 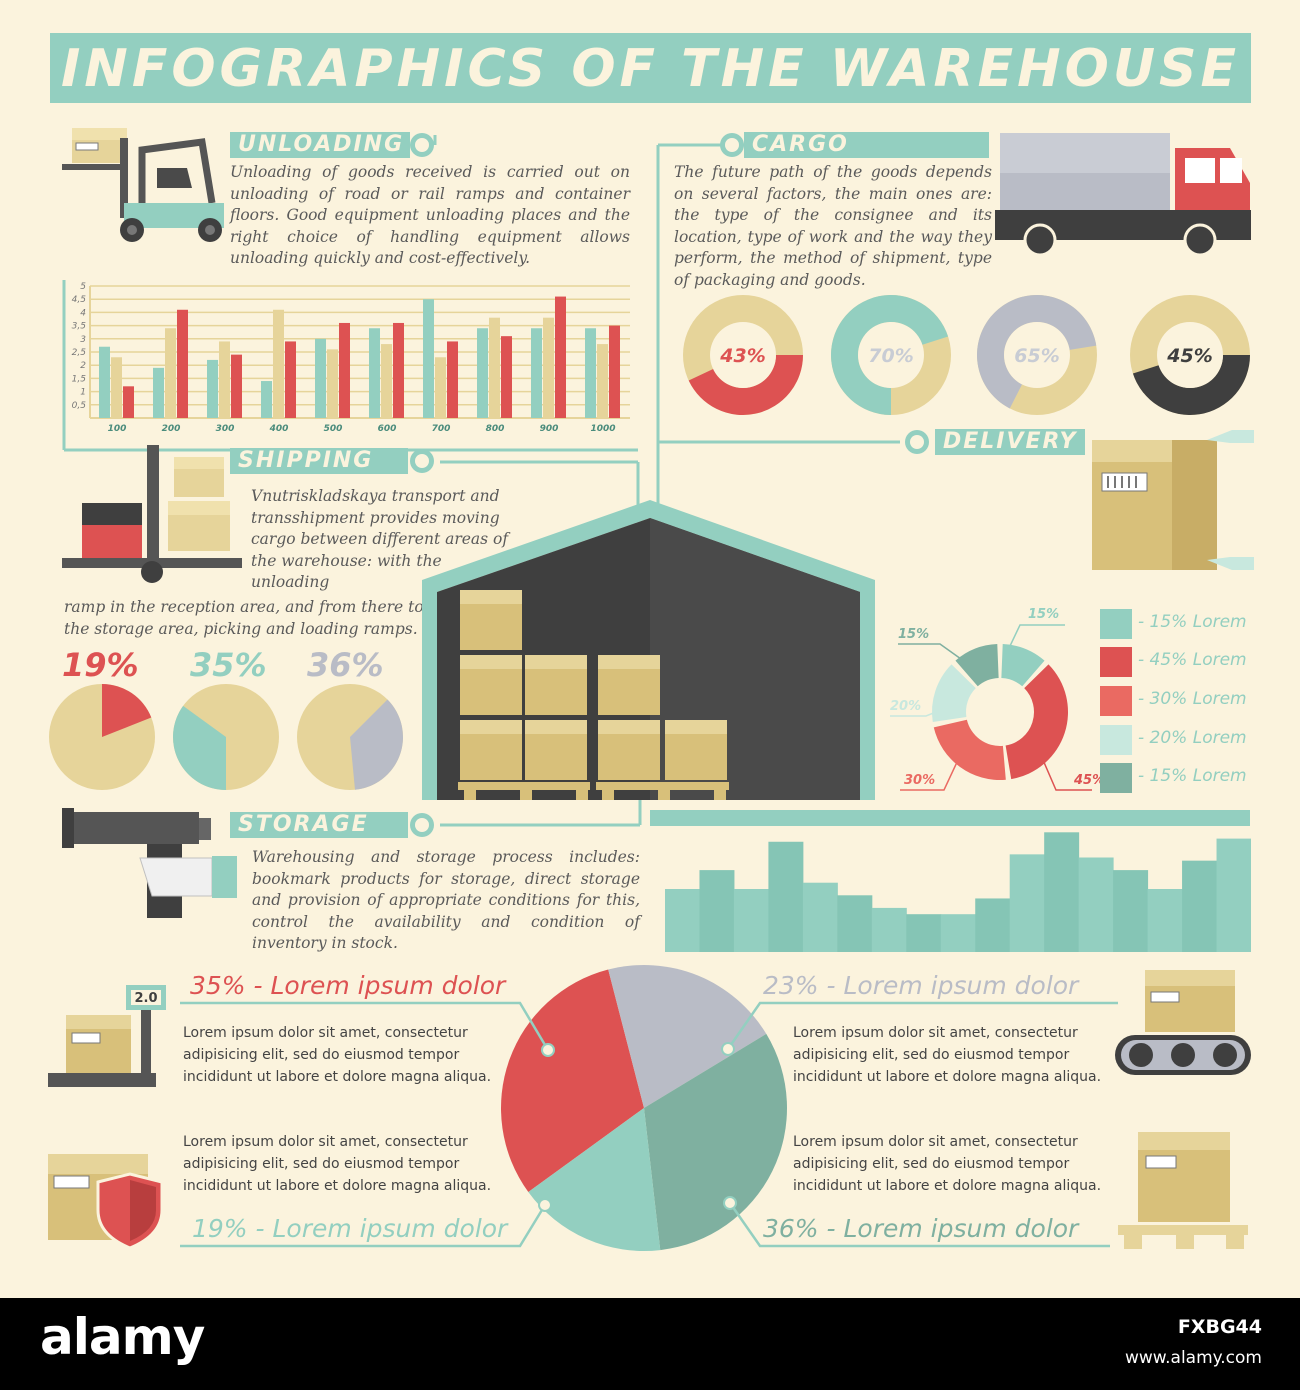 What do you see at coordinates (152, 514) in the screenshot?
I see `pallet-stacker-icon` at bounding box center [152, 514].